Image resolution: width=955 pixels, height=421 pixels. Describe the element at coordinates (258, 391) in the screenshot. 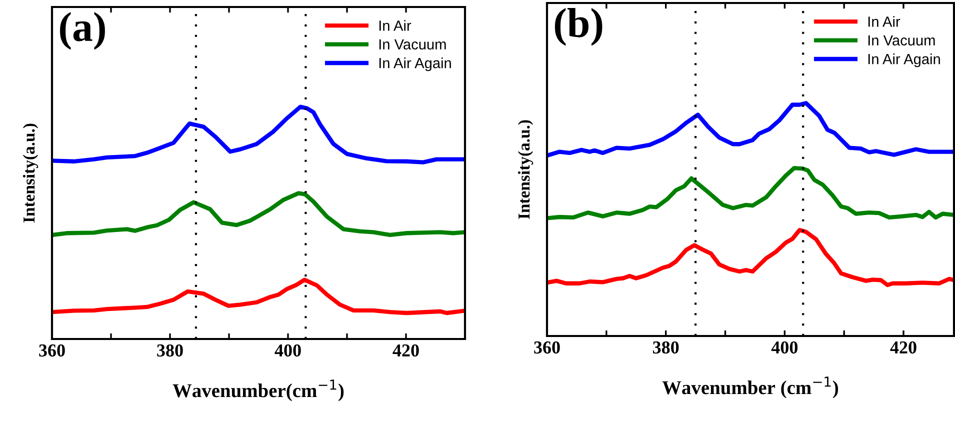

I see `x-axis-title: Wavenumber(cm$^{−1}$)` at that location.